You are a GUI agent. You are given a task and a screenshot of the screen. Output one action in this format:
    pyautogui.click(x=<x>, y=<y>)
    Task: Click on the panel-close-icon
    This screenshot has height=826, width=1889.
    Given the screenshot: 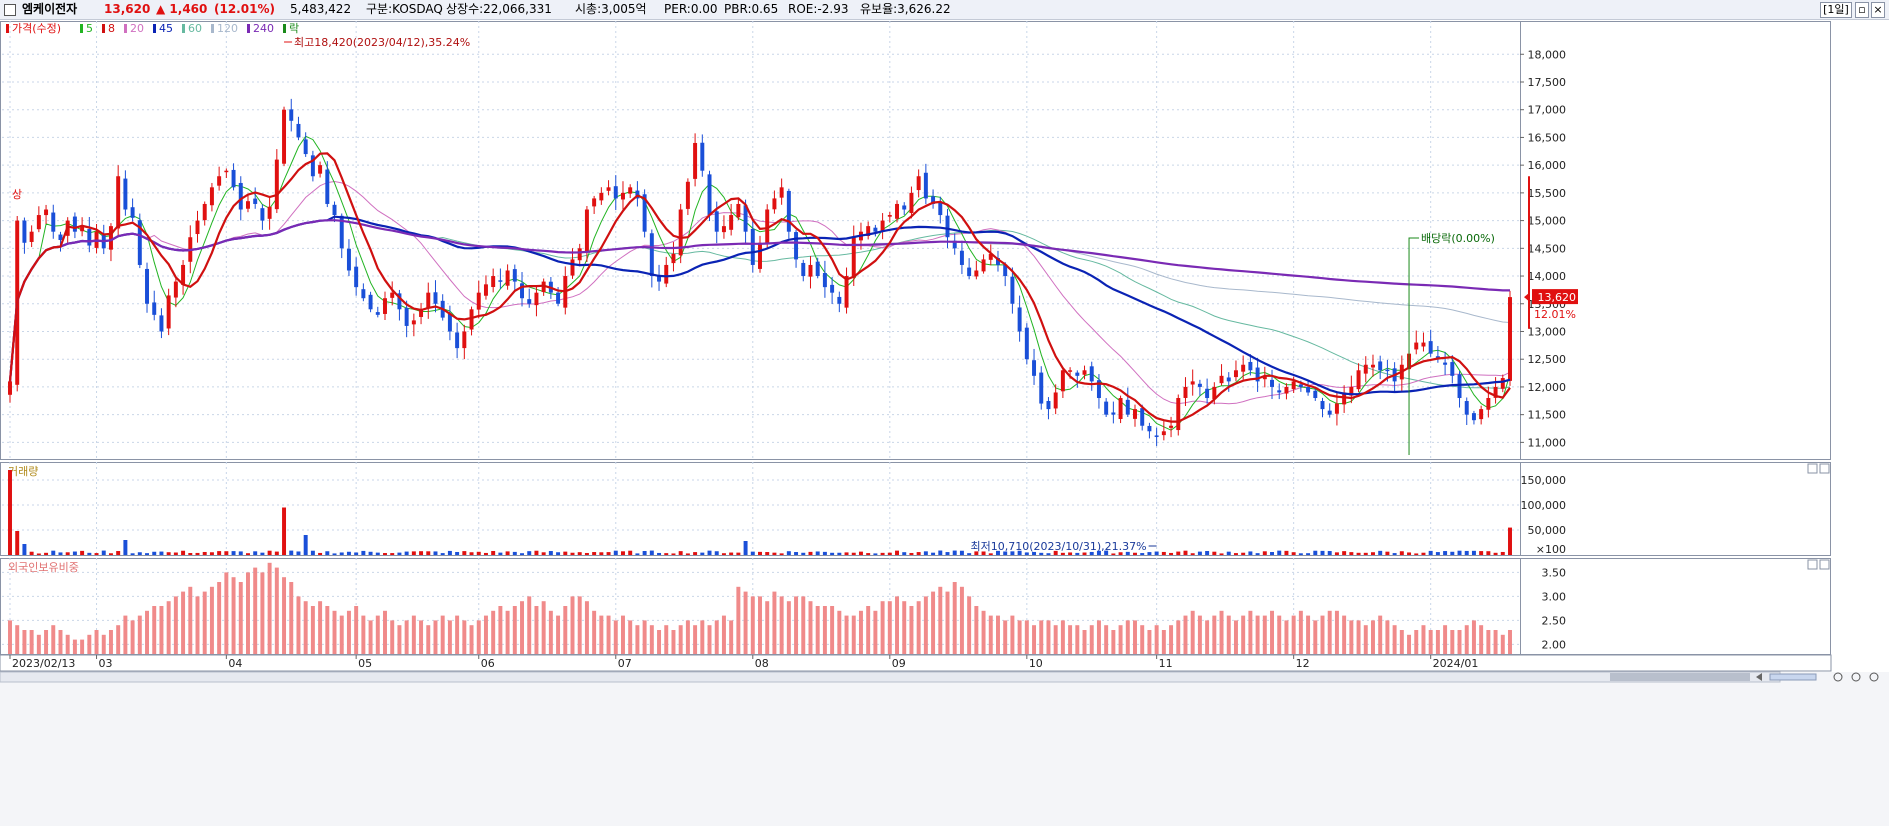 What is the action you would take?
    pyautogui.click(x=1824, y=564)
    